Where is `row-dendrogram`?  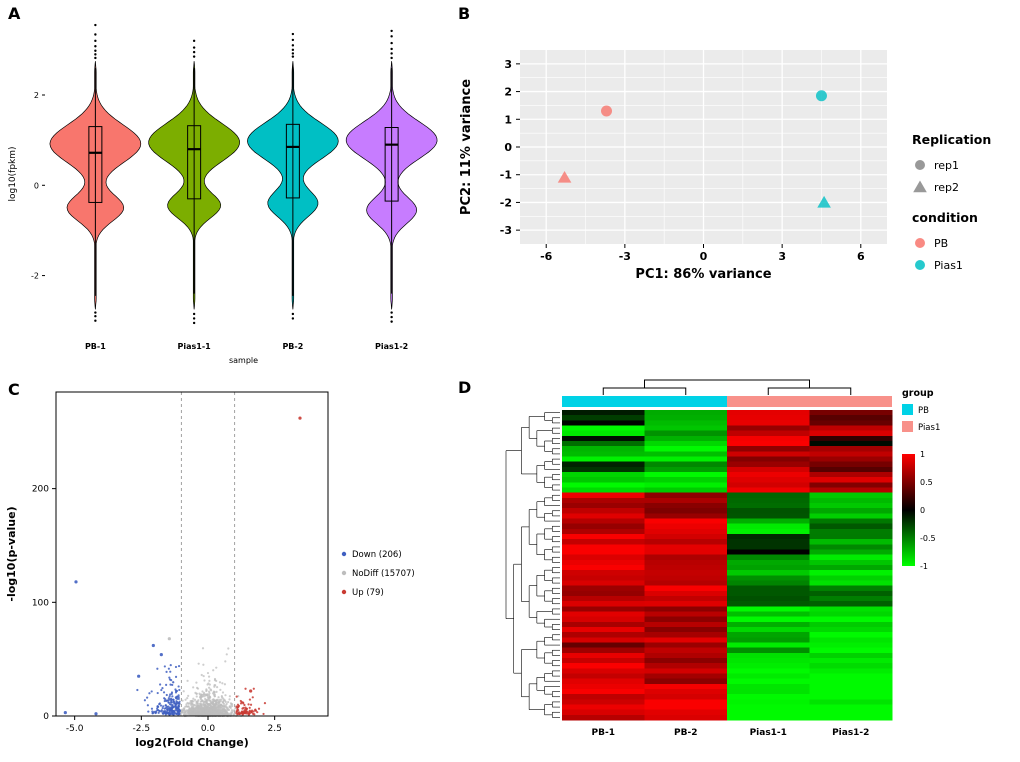
row-dendrogram is located at coordinates (532, 565).